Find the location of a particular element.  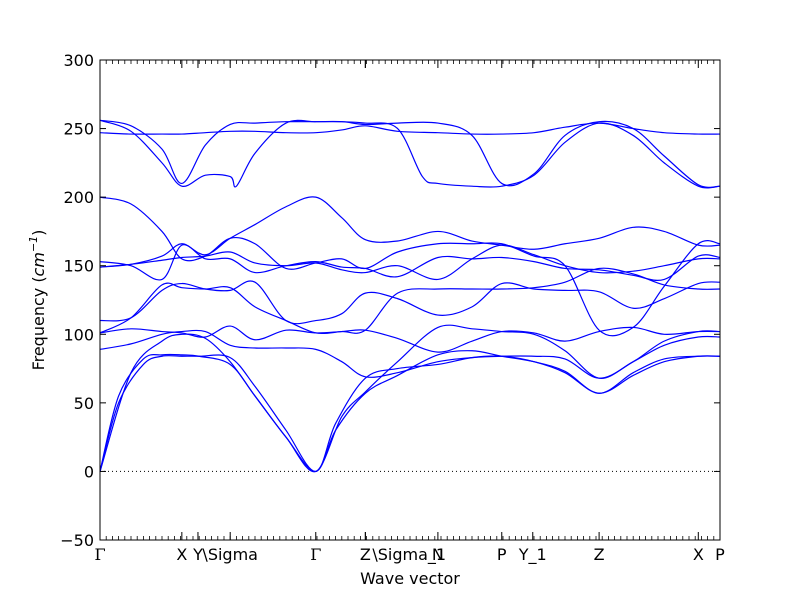

kpoint-label: Y_1 is located at coordinates (532, 555).